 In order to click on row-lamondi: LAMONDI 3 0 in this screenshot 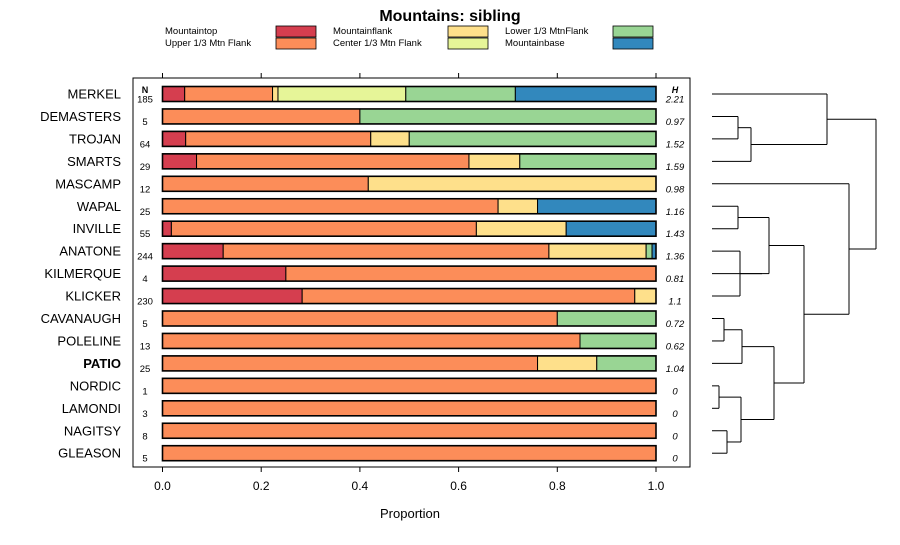, I will do `click(370, 409)`.